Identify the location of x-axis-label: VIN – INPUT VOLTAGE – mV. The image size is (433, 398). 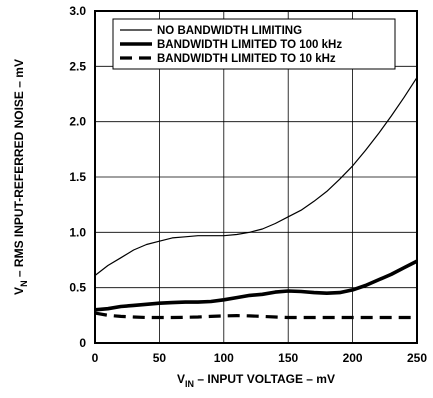
(256, 380).